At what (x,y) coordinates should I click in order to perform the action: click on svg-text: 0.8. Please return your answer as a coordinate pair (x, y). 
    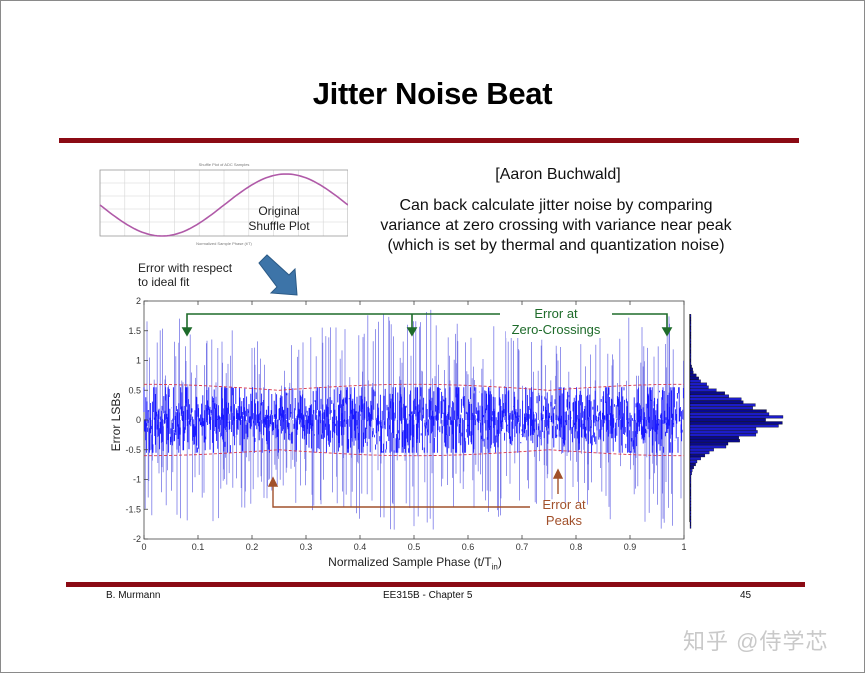
    Looking at the image, I should click on (576, 547).